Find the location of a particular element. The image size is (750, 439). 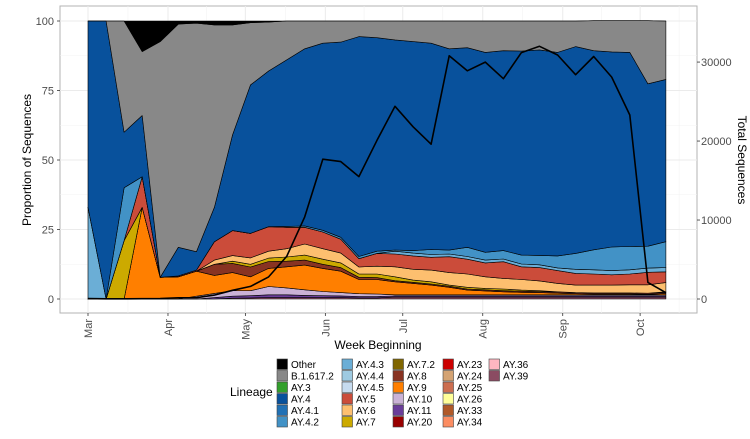

legend-item: AY.4 is located at coordinates (293, 399).